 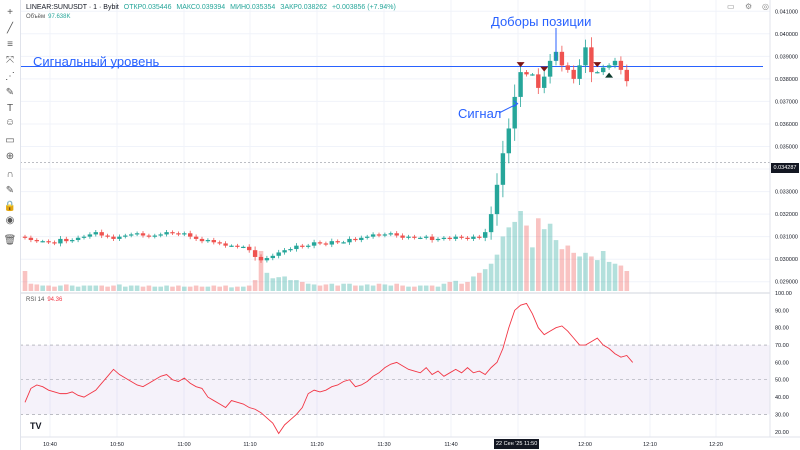 What do you see at coordinates (10, 190) in the screenshot?
I see `lock-drawing-icon: ✎` at bounding box center [10, 190].